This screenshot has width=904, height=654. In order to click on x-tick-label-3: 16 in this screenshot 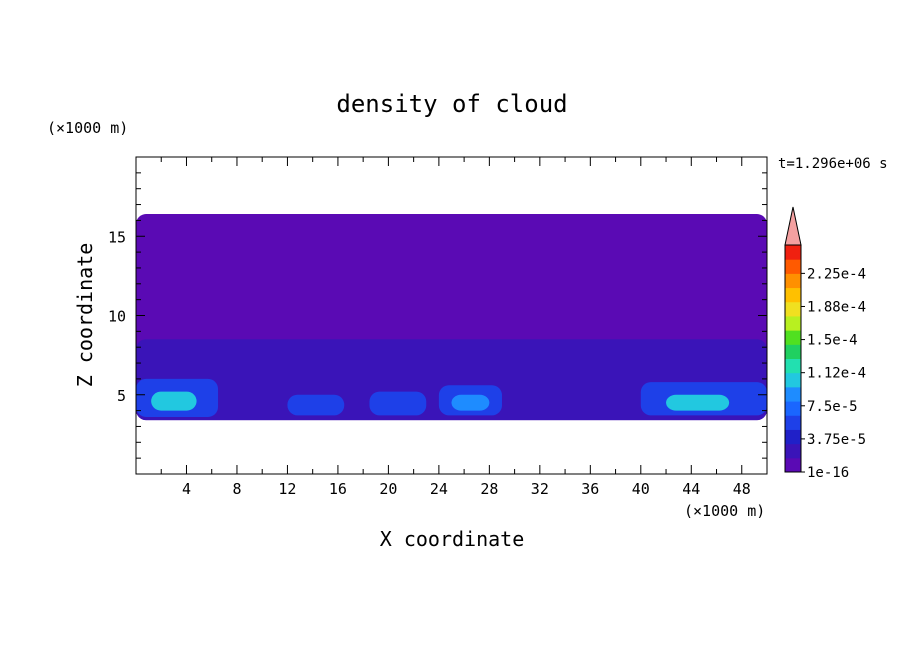, I will do `click(338, 489)`.